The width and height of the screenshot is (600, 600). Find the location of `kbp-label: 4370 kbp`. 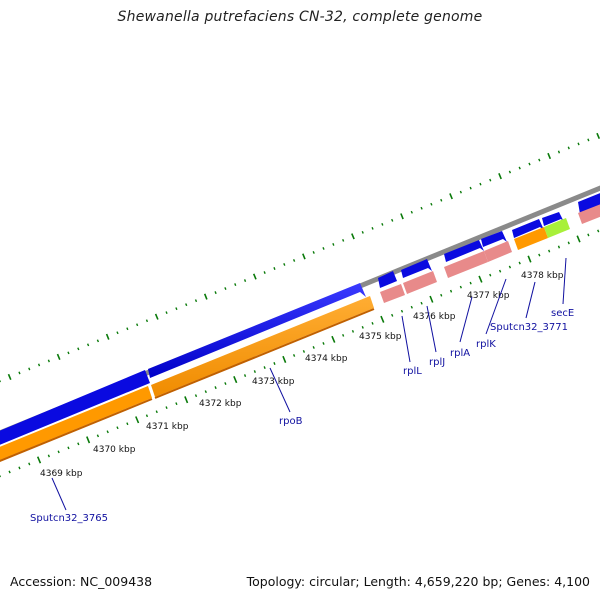

kbp-label: 4370 kbp is located at coordinates (114, 450).